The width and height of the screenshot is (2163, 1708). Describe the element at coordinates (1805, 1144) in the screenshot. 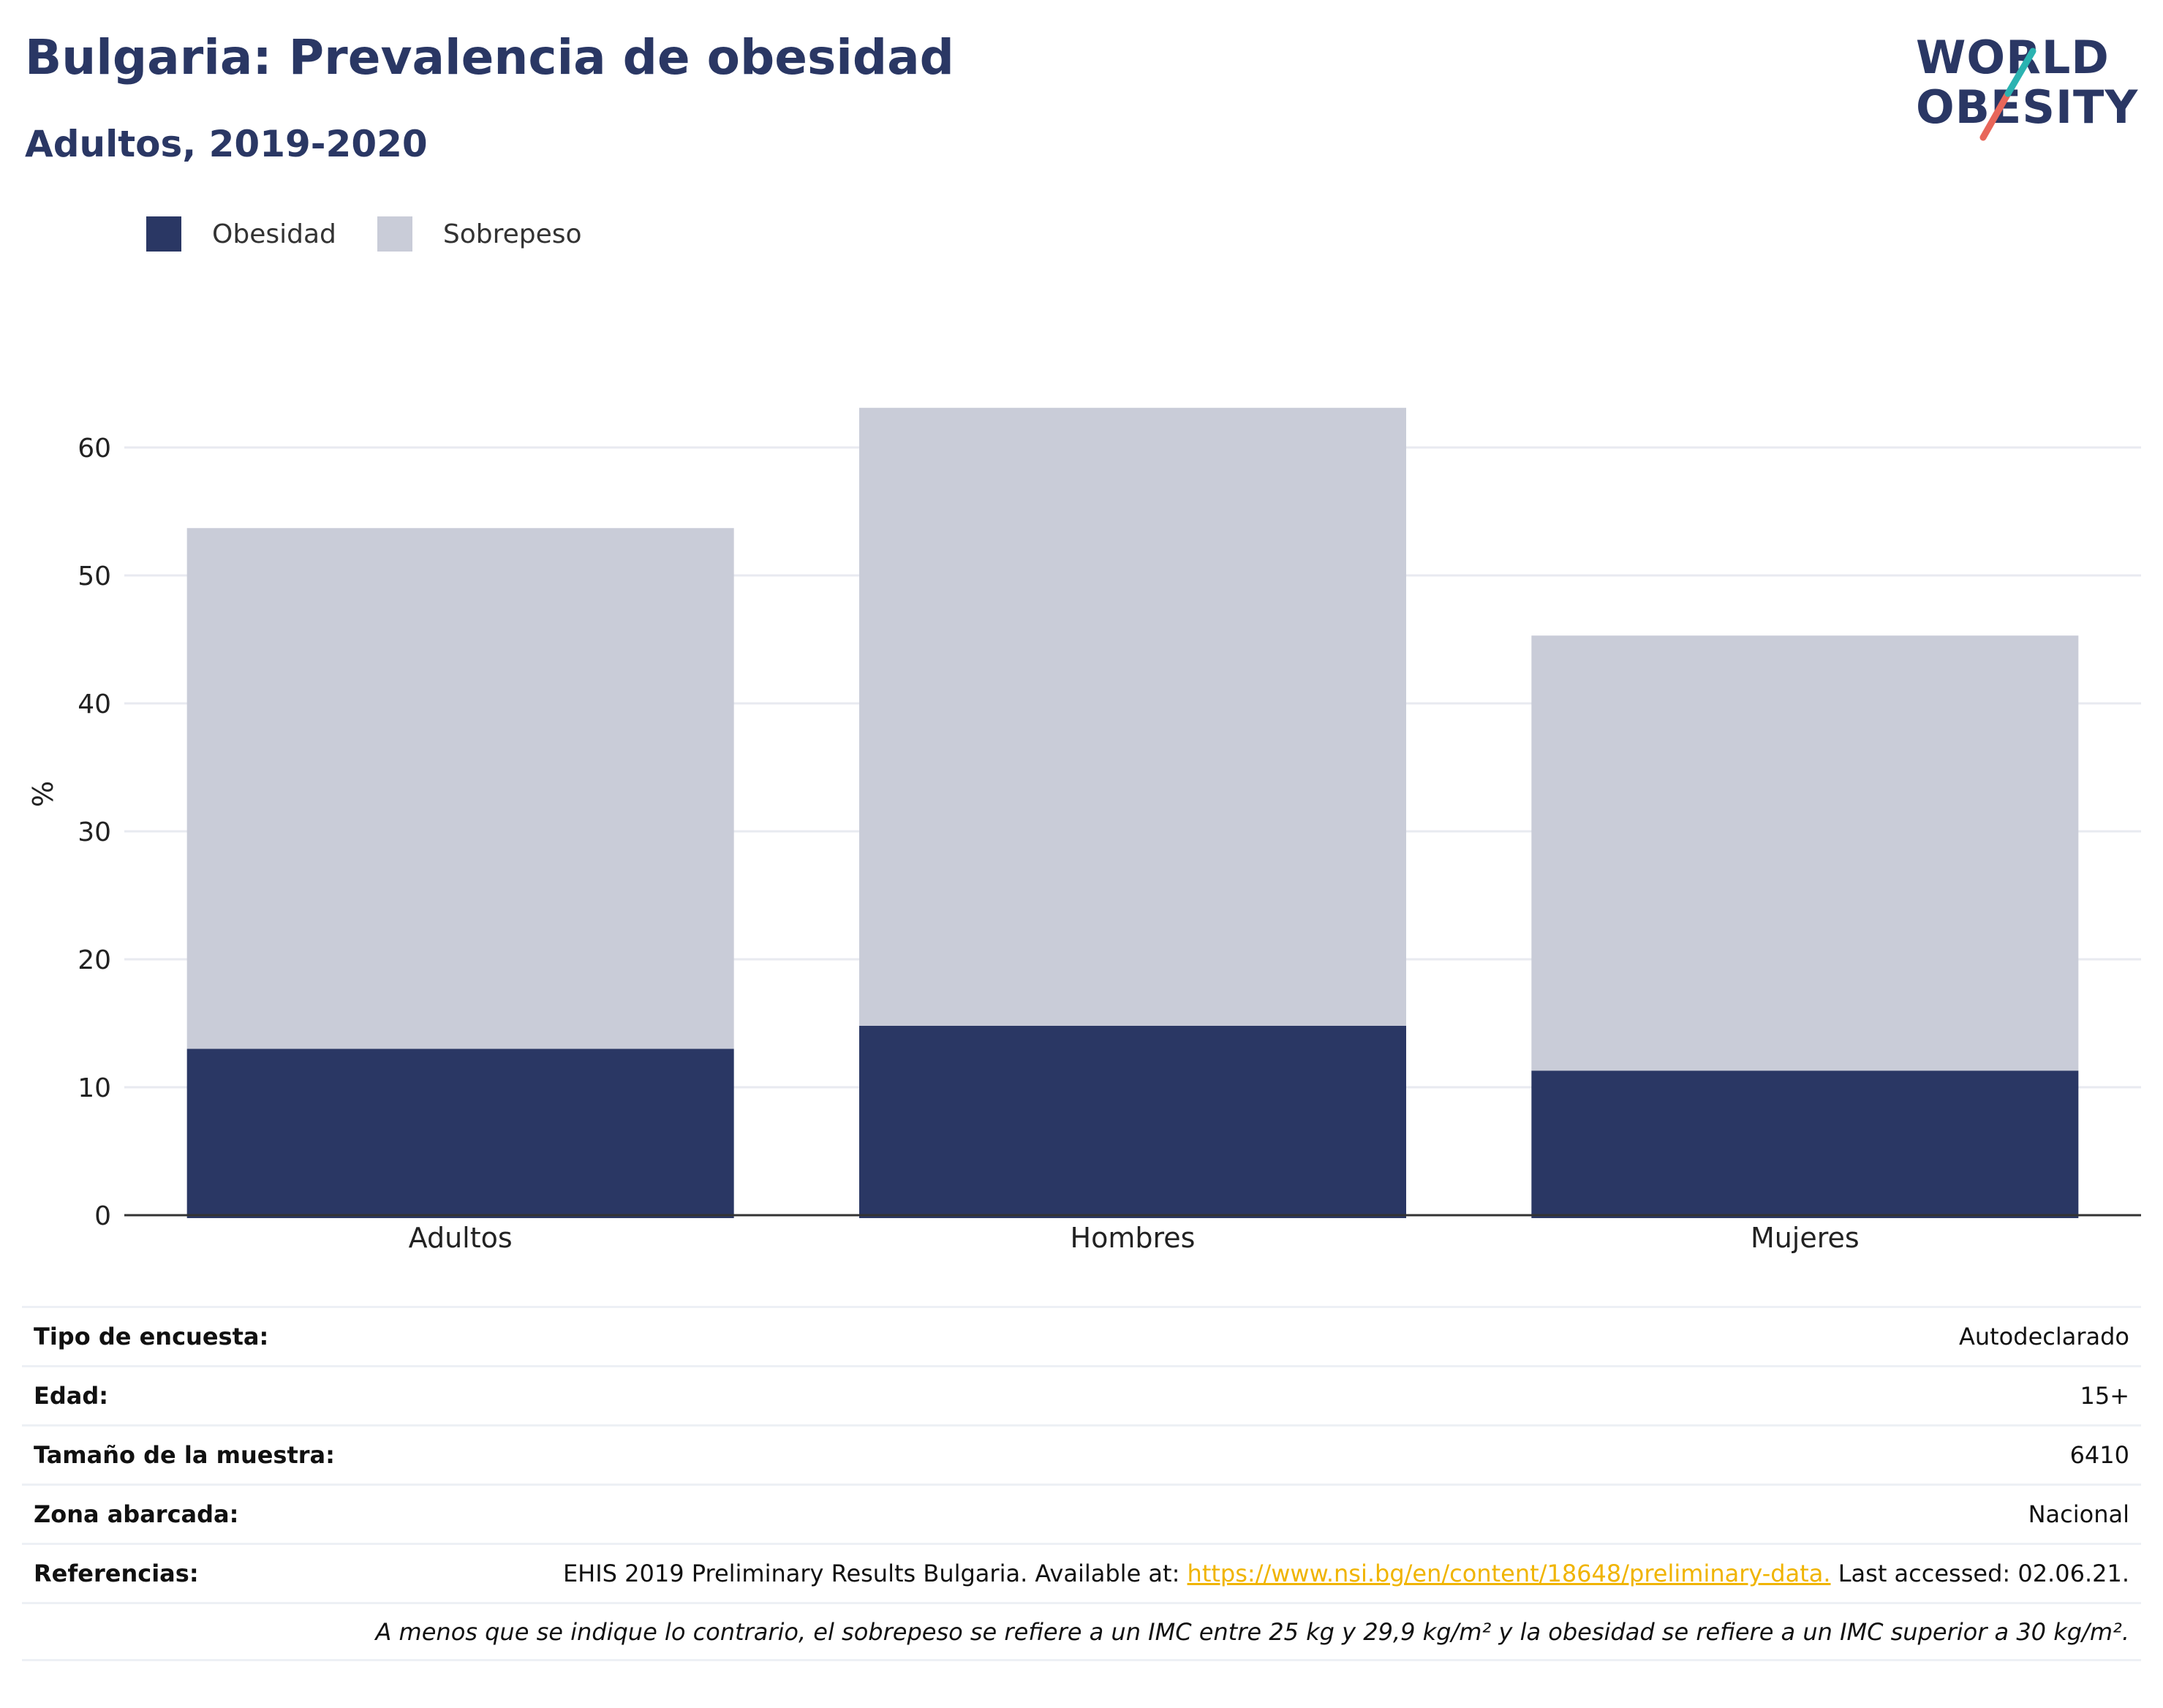

I see `bar-obesidad-mujeres` at that location.